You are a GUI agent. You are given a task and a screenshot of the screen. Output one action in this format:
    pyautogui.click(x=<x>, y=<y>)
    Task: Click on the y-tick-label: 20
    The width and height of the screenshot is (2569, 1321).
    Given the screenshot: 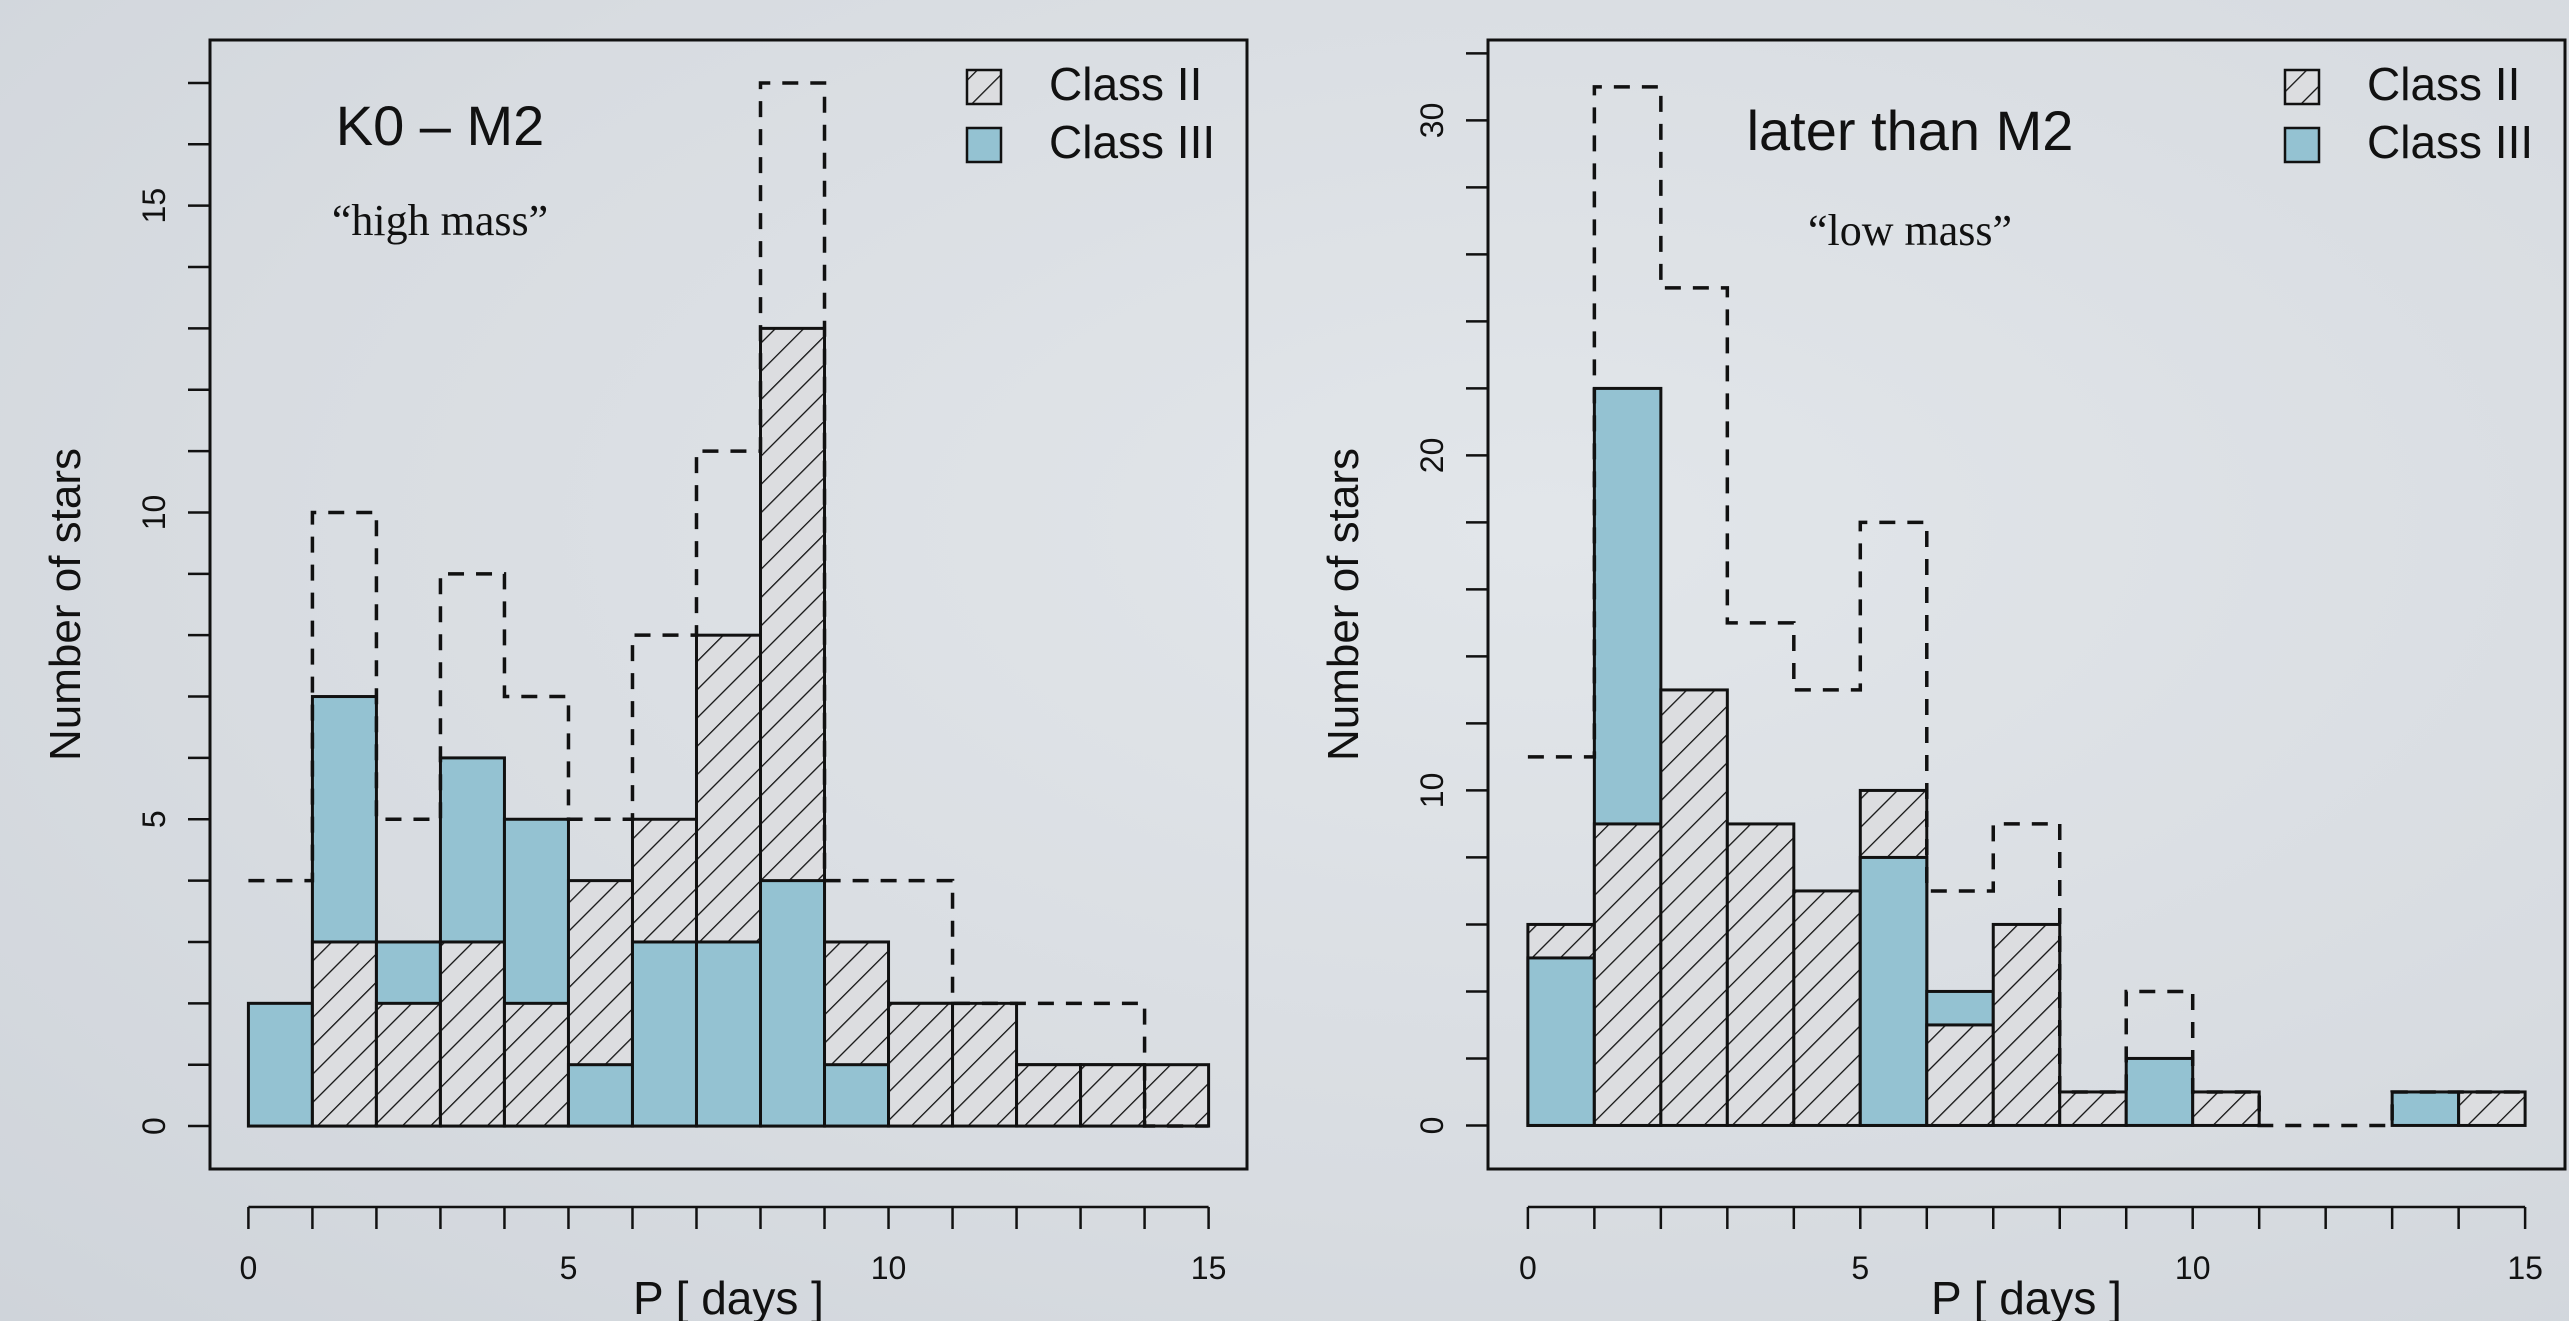 What is the action you would take?
    pyautogui.click(x=1432, y=456)
    